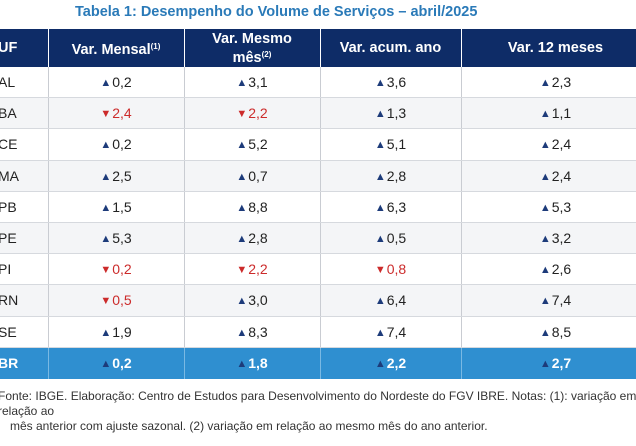 This screenshot has height=446, width=636. Describe the element at coordinates (391, 207) in the screenshot. I see `cell-acum: ▲6,3` at that location.